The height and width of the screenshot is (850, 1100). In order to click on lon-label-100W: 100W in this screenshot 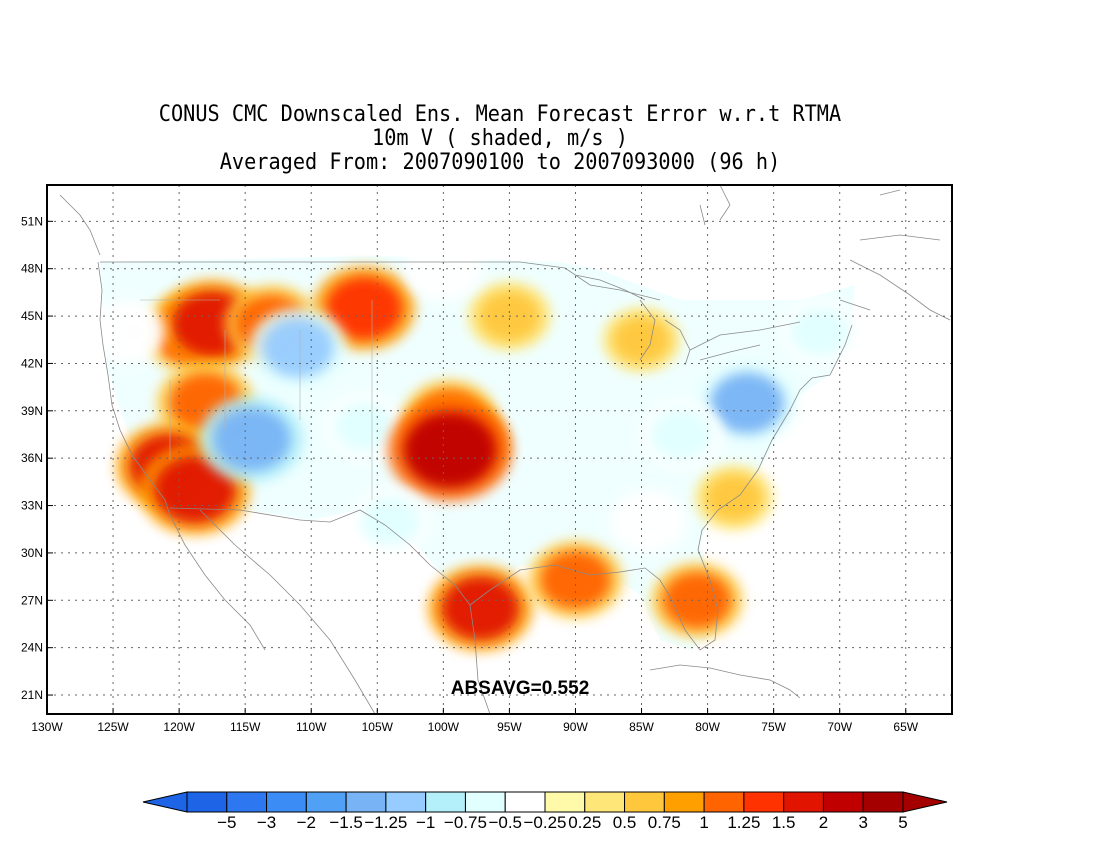, I will do `click(444, 727)`.